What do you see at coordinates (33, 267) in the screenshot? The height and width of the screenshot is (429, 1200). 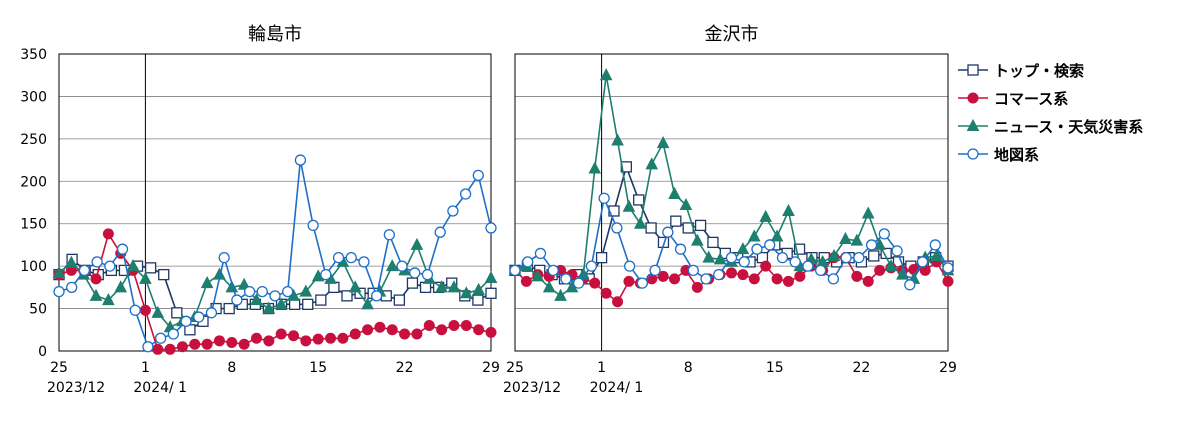 I see `y-tick-label: 100` at bounding box center [33, 267].